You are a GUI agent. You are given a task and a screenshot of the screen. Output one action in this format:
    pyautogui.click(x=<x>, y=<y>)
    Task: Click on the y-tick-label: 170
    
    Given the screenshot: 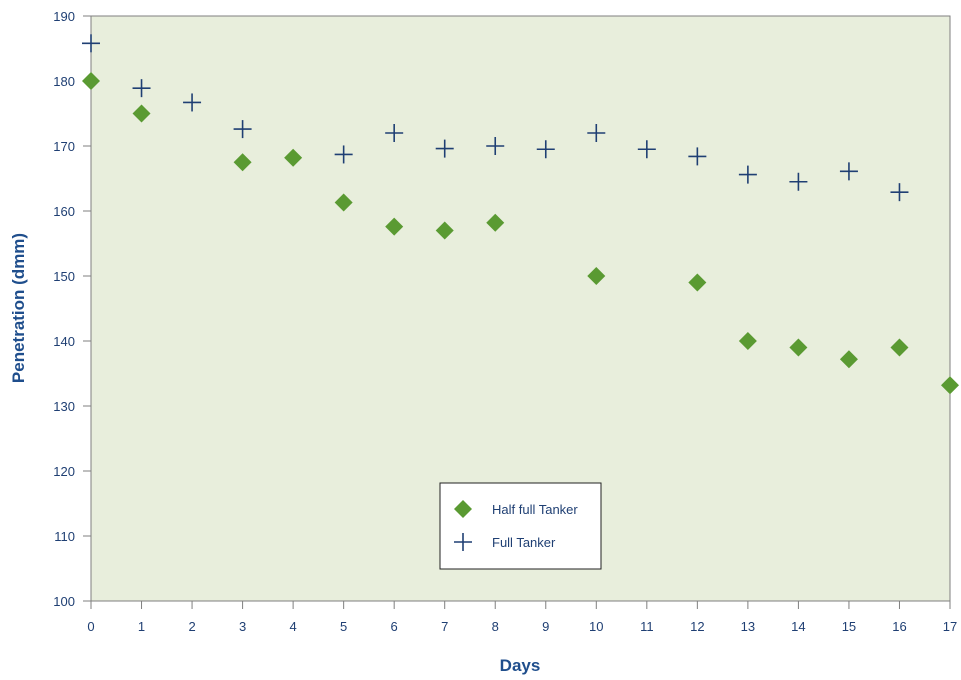 What is the action you would take?
    pyautogui.click(x=64, y=146)
    